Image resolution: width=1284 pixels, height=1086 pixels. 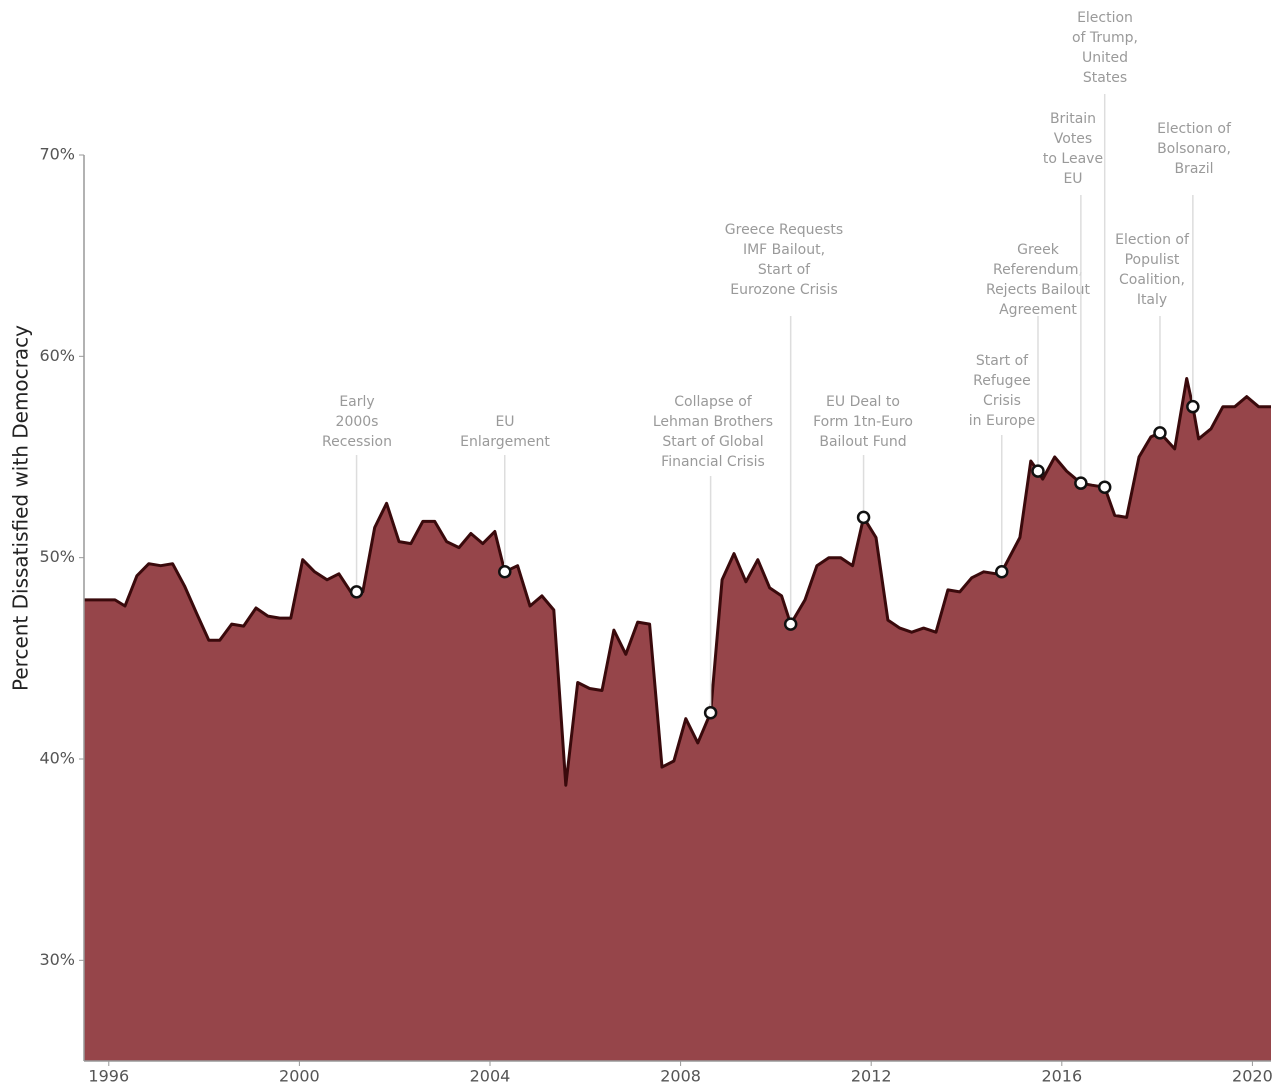 What do you see at coordinates (1038, 290) in the screenshot?
I see `annotation-text: Rejects Bailout` at bounding box center [1038, 290].